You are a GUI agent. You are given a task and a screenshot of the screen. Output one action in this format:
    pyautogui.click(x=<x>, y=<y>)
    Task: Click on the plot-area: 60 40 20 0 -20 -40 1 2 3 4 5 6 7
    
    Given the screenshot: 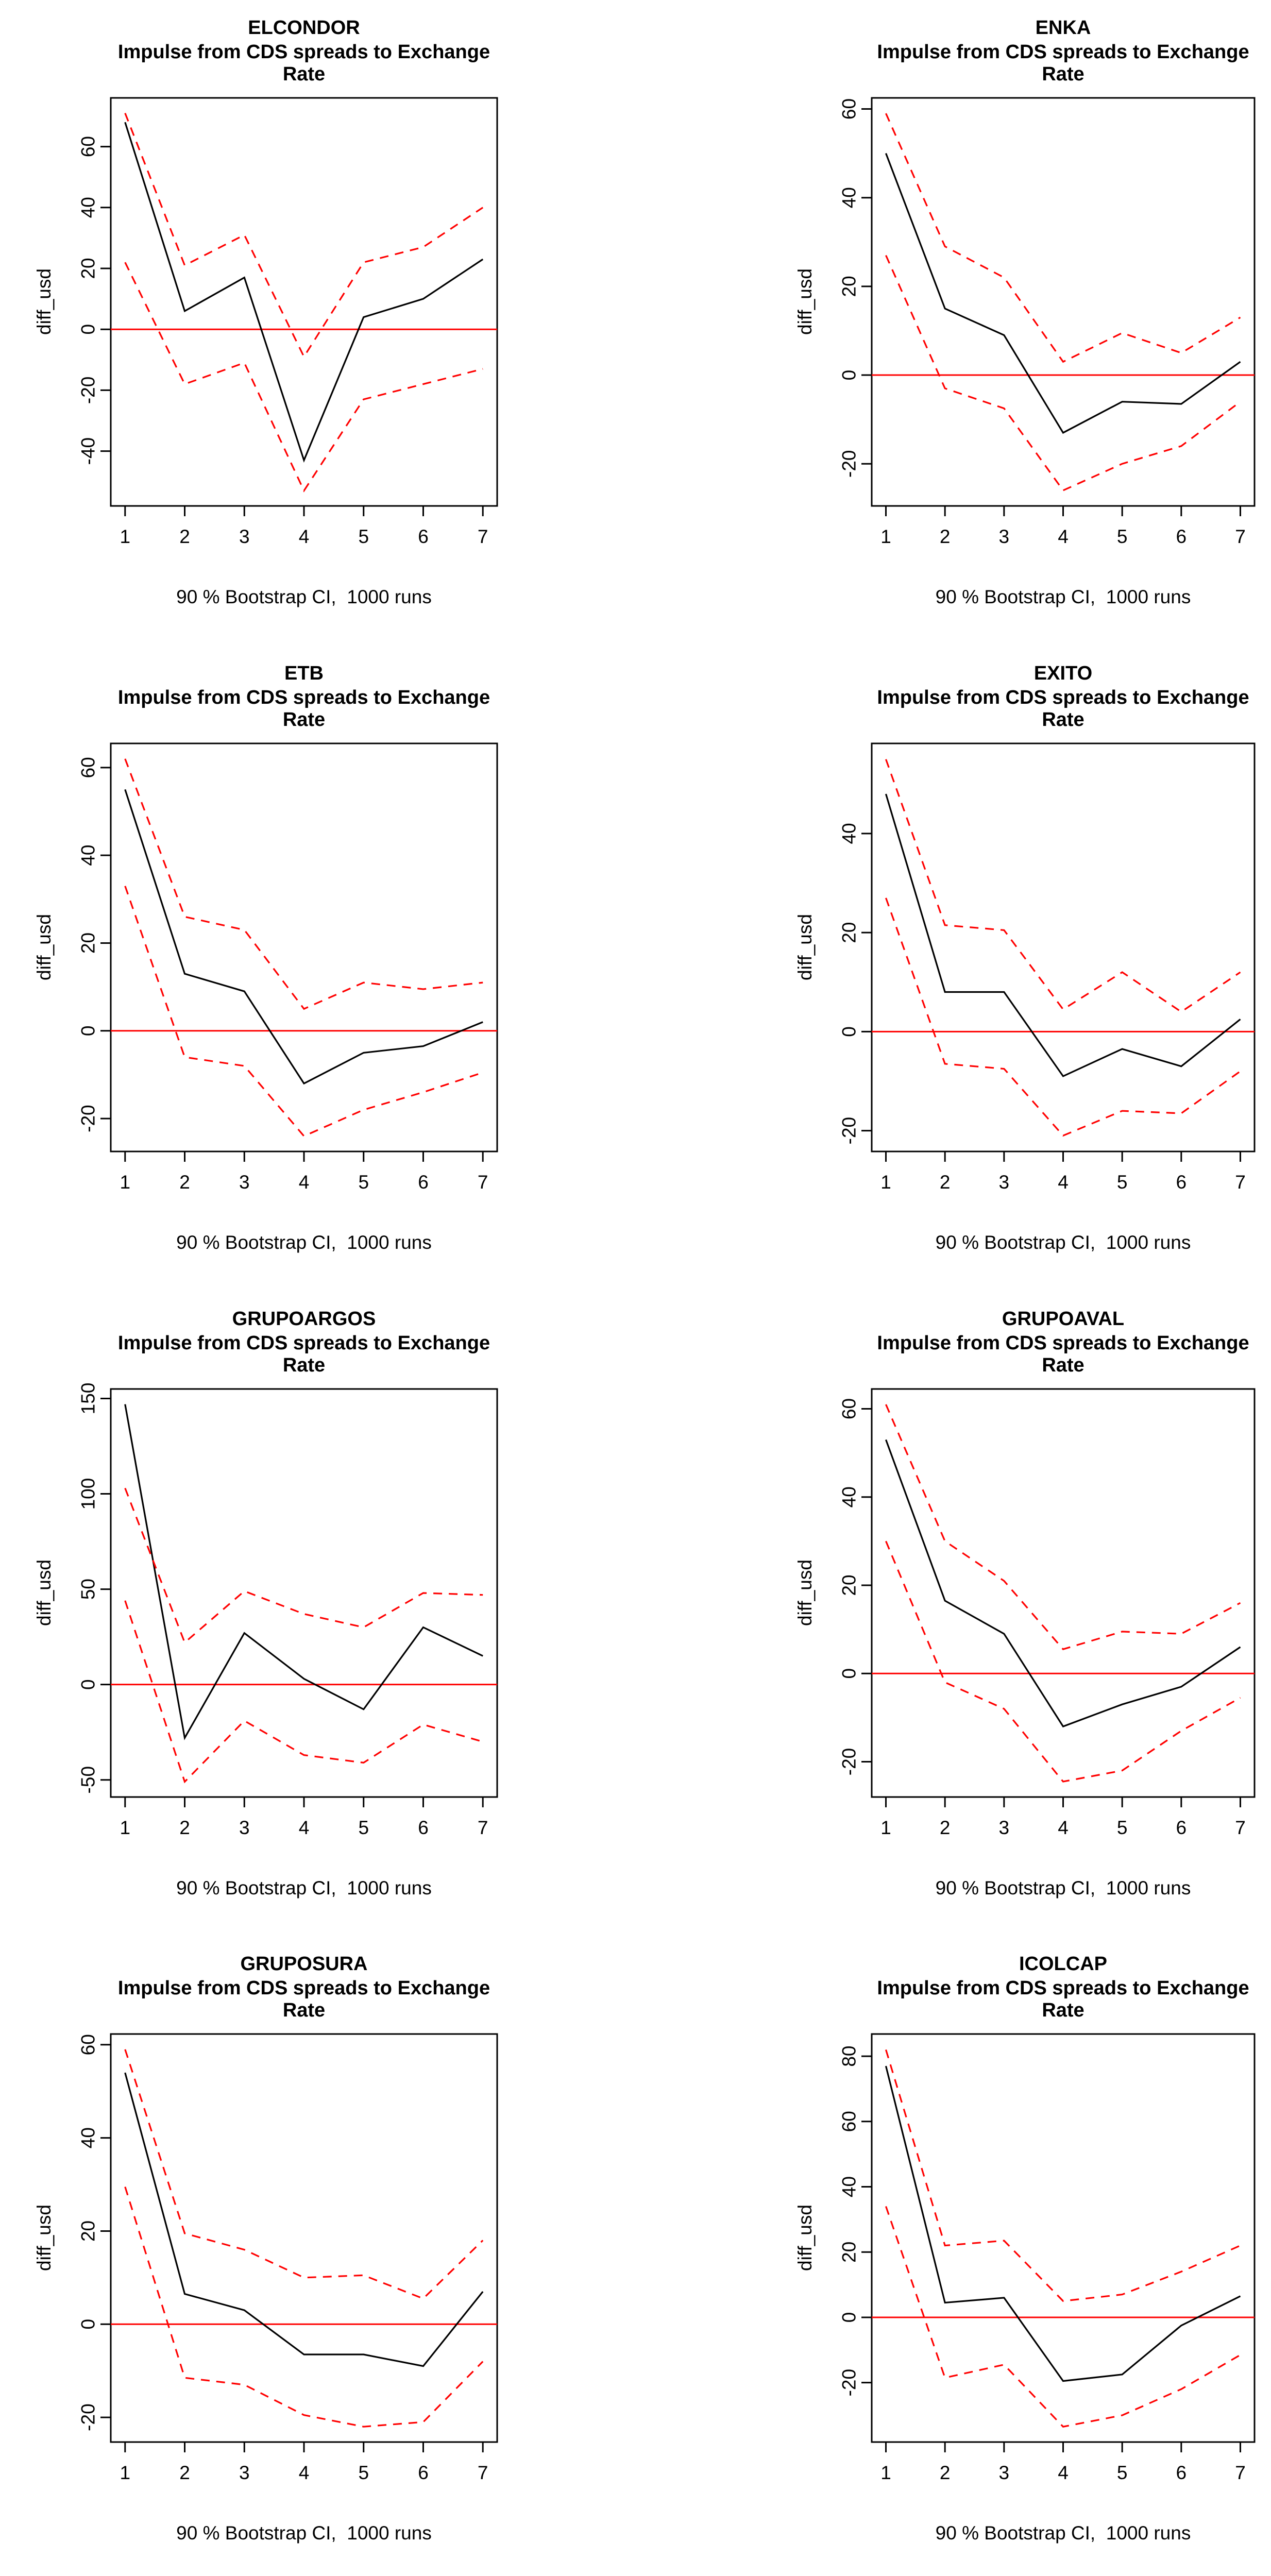 What is the action you would take?
    pyautogui.click(x=288, y=322)
    